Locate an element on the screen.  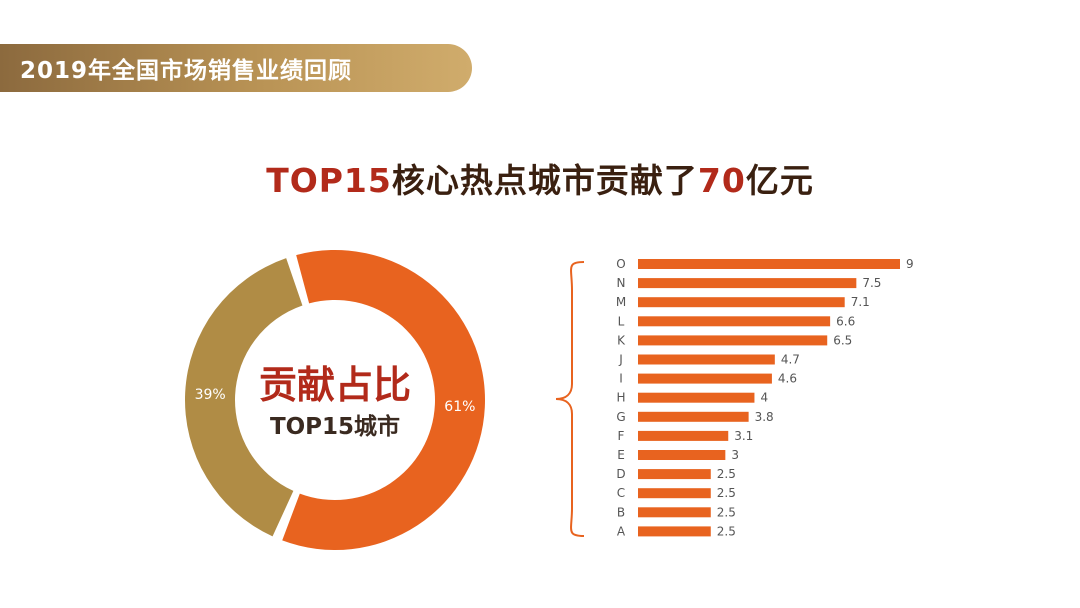
bar-category-label: A is located at coordinates (621, 531).